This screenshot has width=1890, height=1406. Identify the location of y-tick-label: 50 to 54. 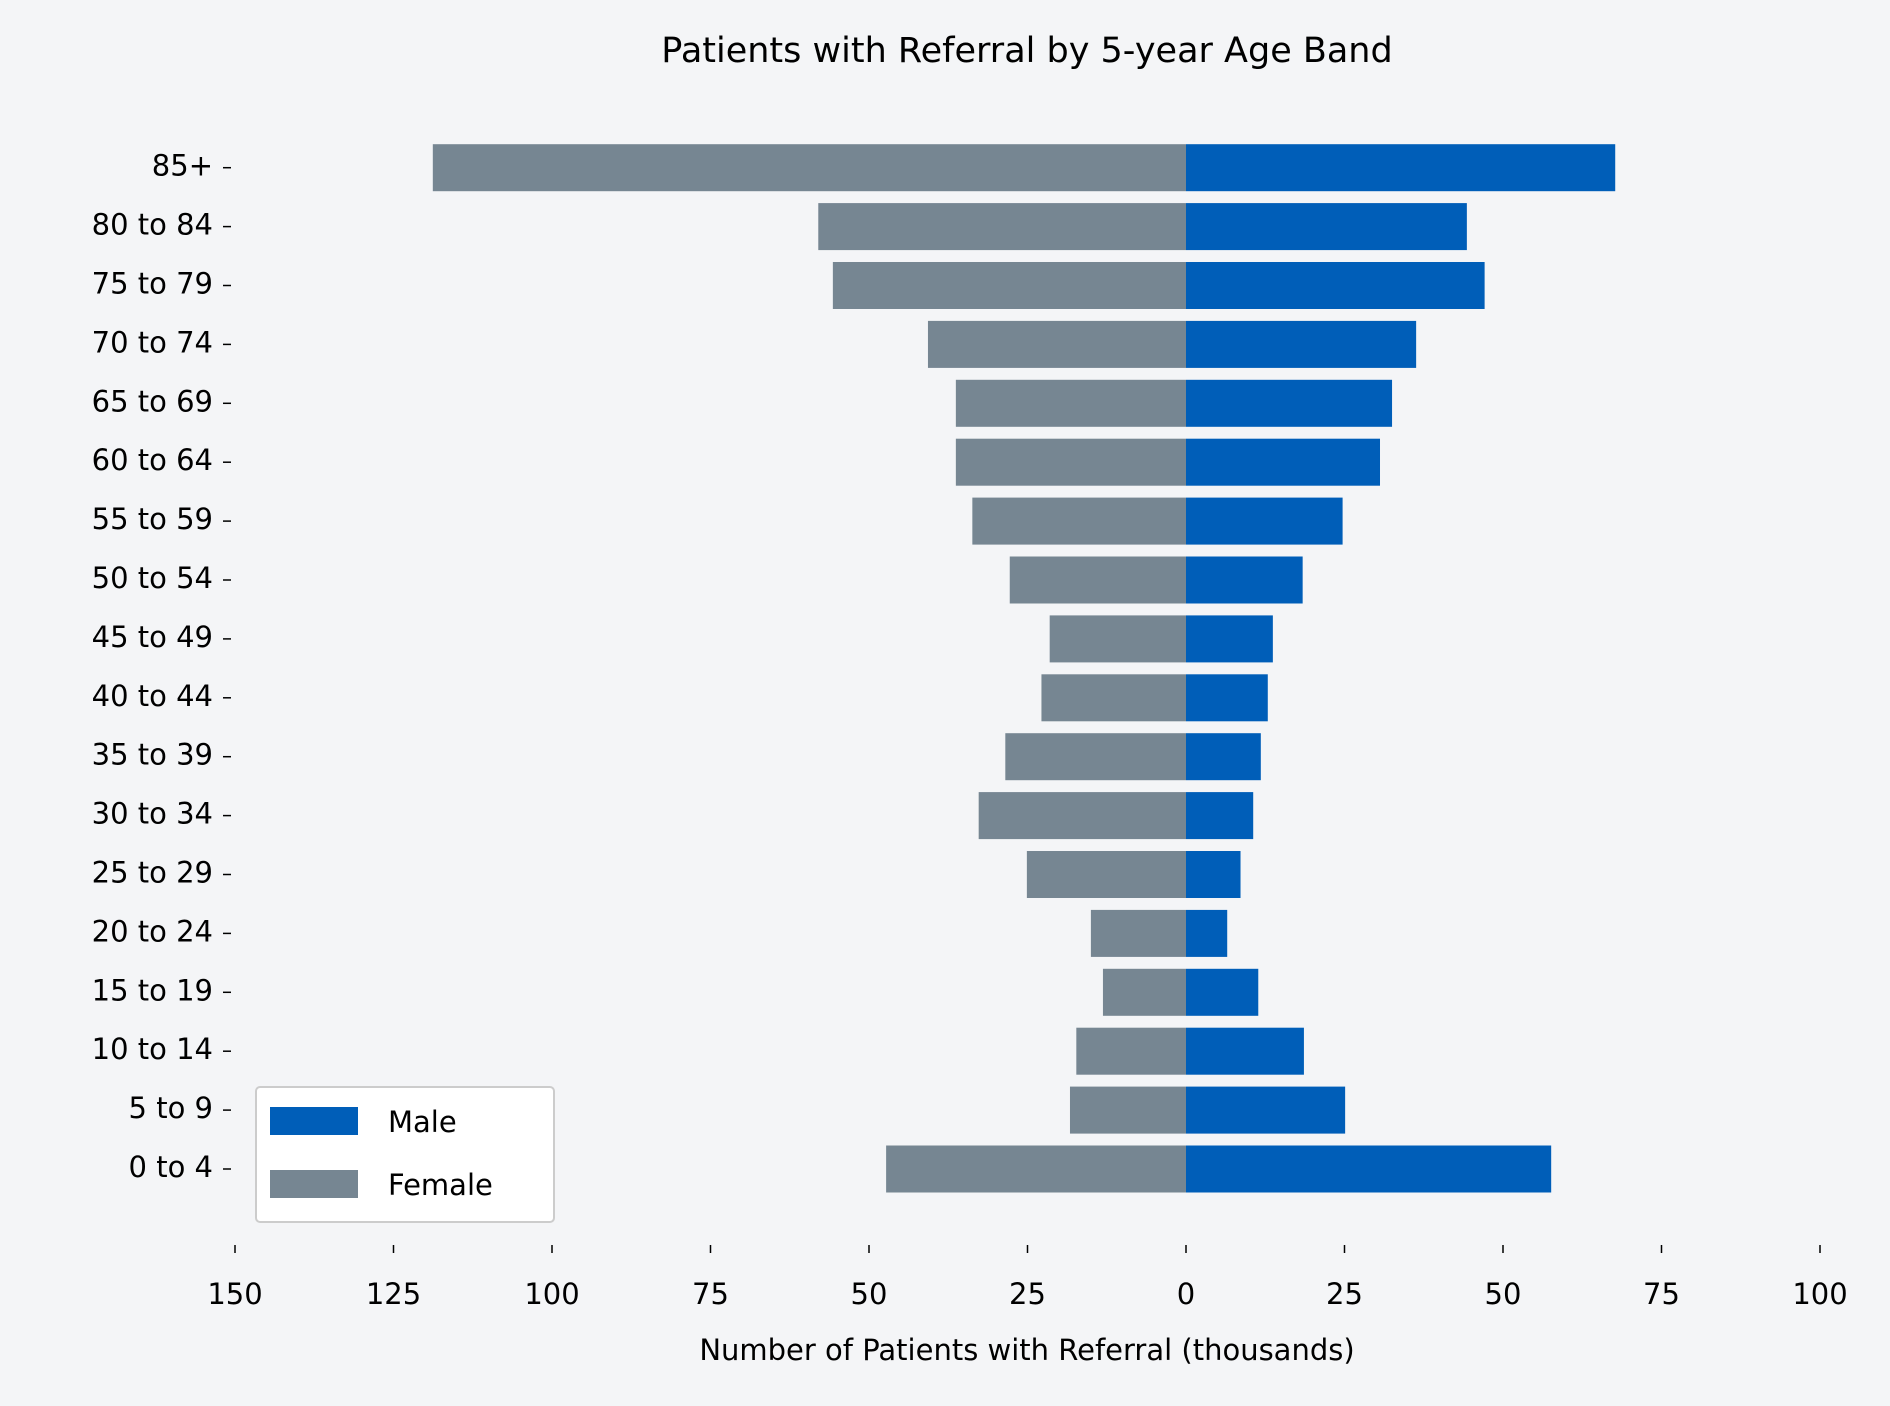
(152, 578).